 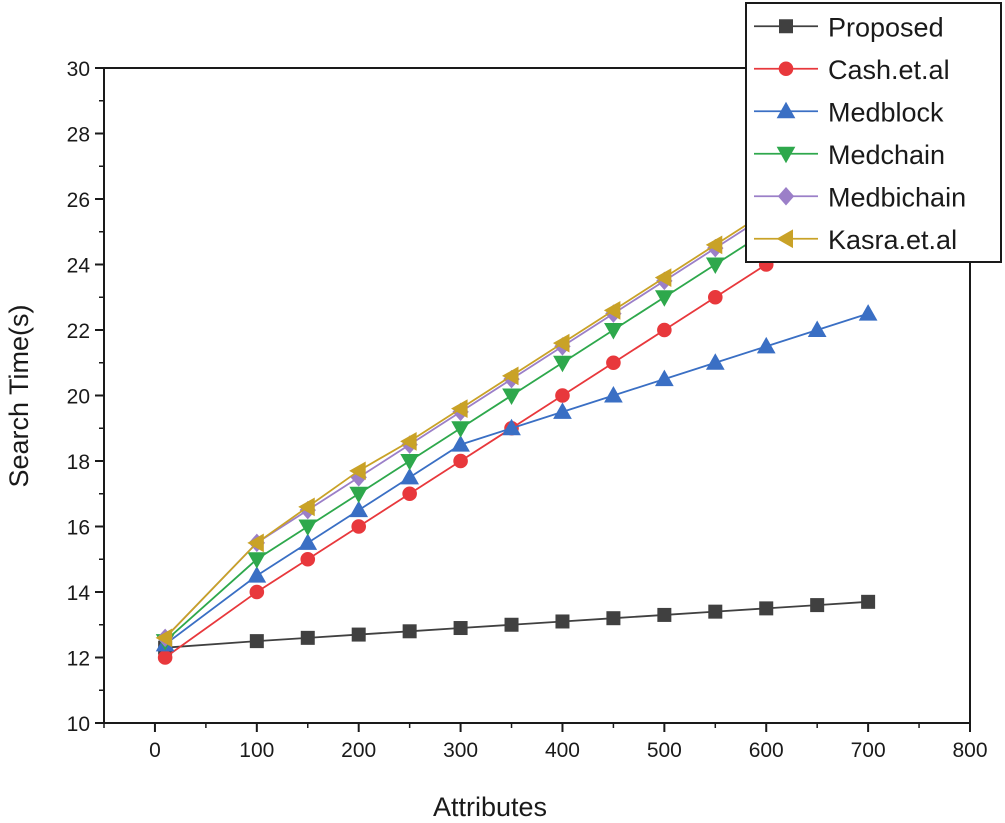 What do you see at coordinates (79, 266) in the screenshot?
I see `y-tick-label: 24` at bounding box center [79, 266].